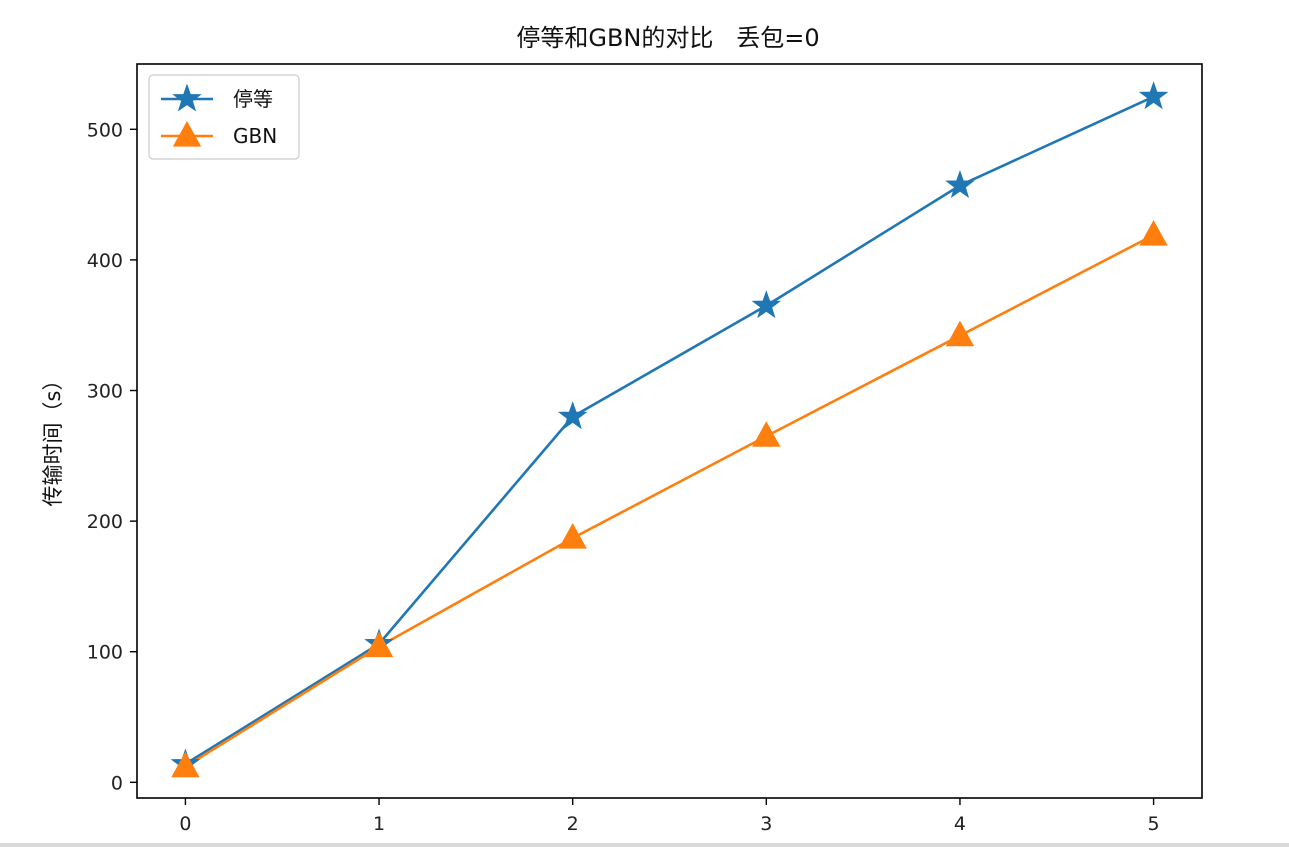 The image size is (1289, 847). I want to click on x-tick-label-5: 5, so click(1154, 824).